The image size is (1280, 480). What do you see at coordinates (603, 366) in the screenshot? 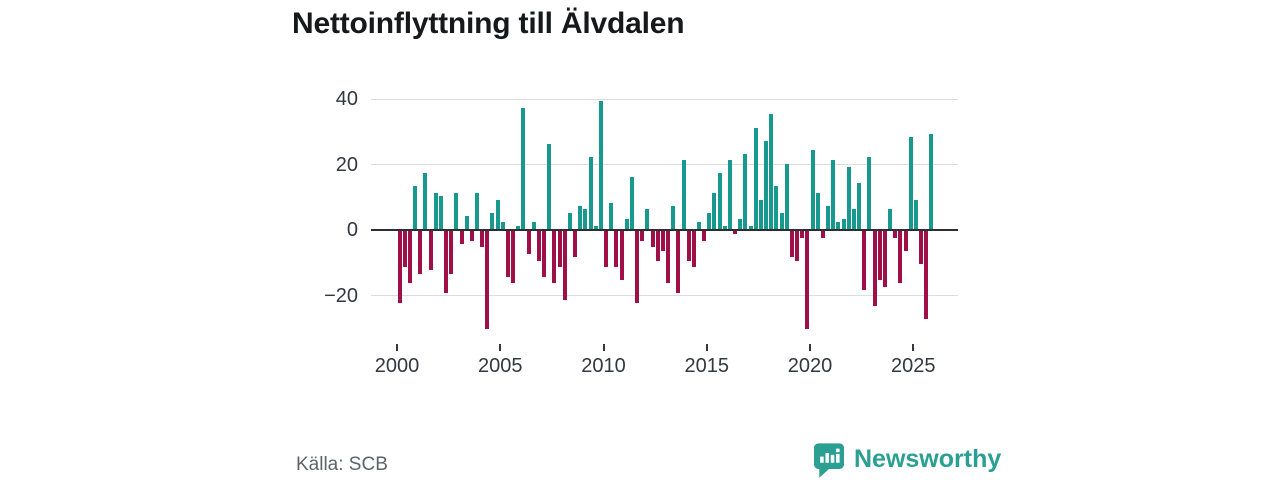
I see `x-tick-label: 2010` at bounding box center [603, 366].